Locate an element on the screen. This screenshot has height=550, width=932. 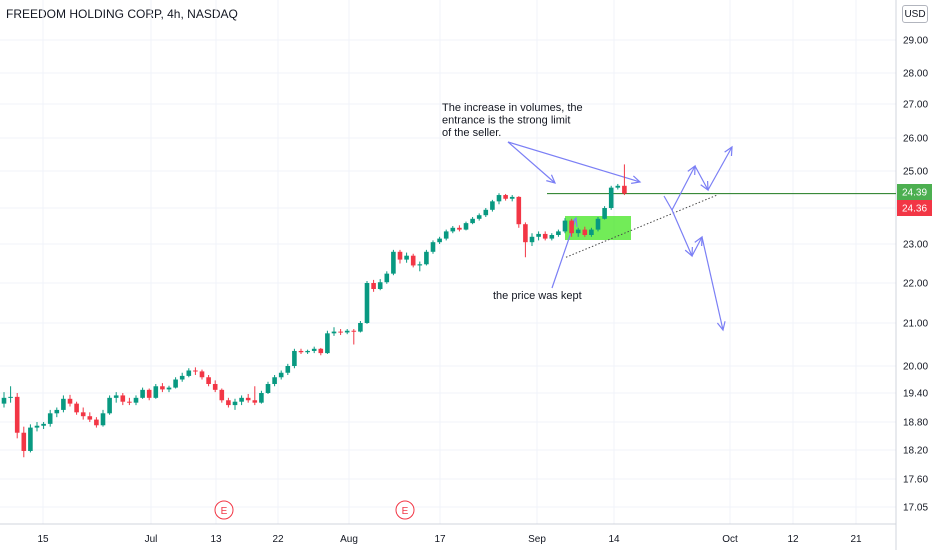
chart-title: FREEDOM HOLDING CORP, 4h, NASDAQ is located at coordinates (122, 14).